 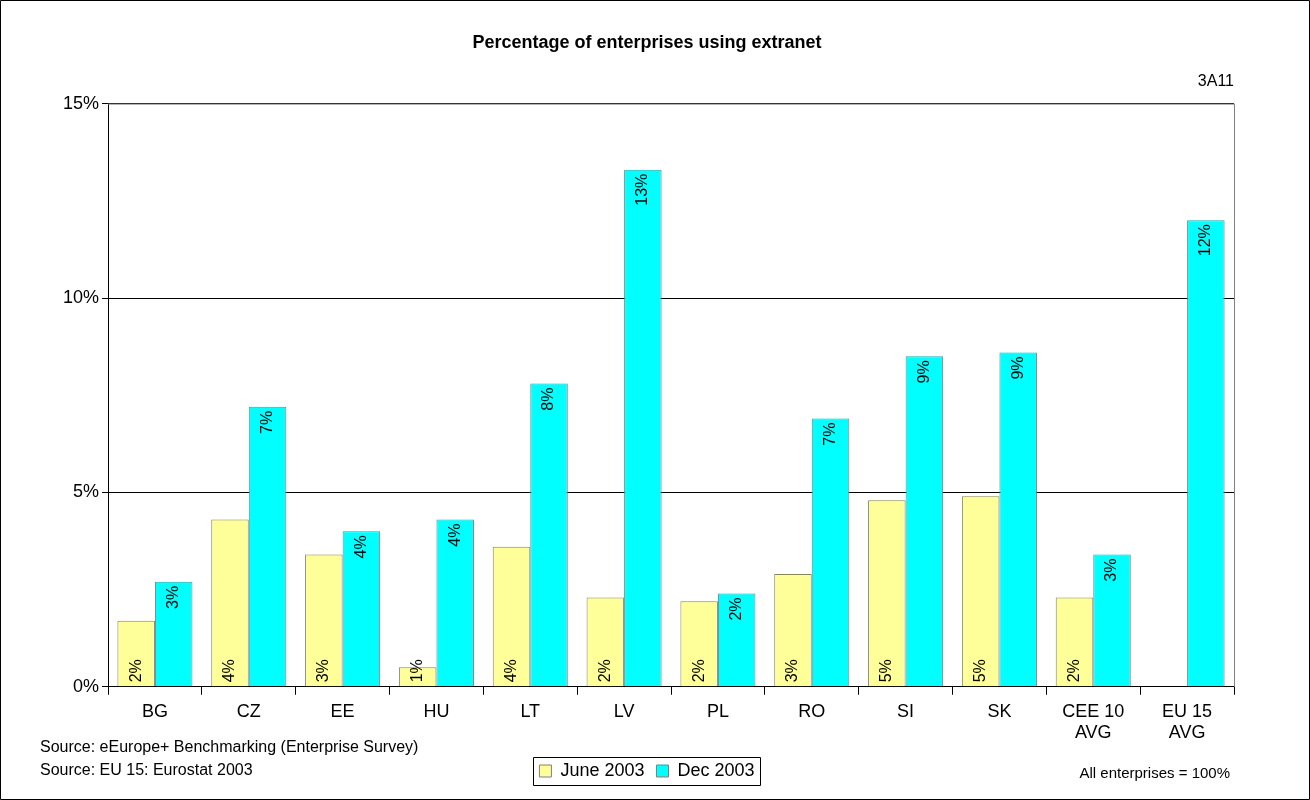 I want to click on x-tick-label: CZ, so click(x=248, y=710).